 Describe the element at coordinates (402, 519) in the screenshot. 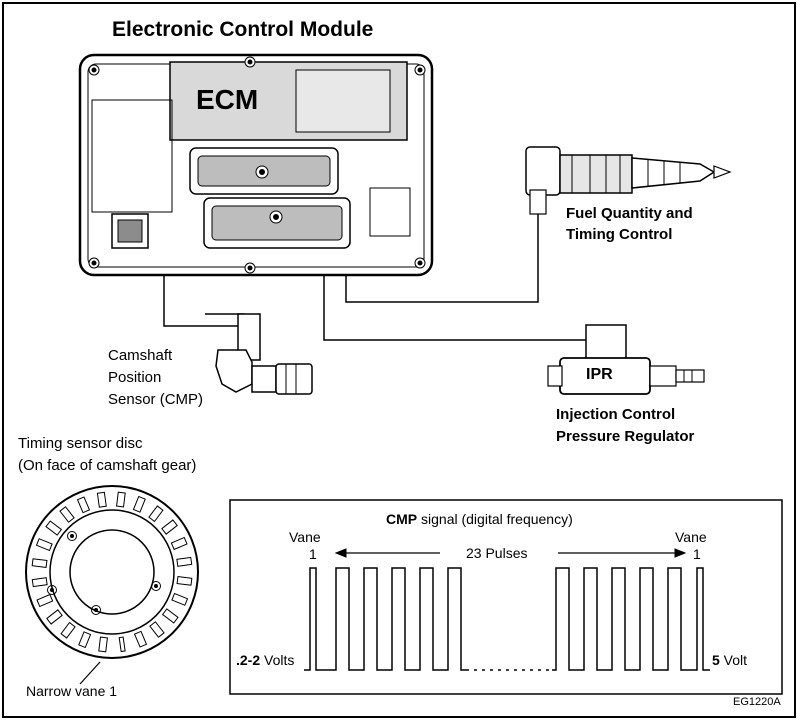

I see `signal-title-bold: CMP` at that location.